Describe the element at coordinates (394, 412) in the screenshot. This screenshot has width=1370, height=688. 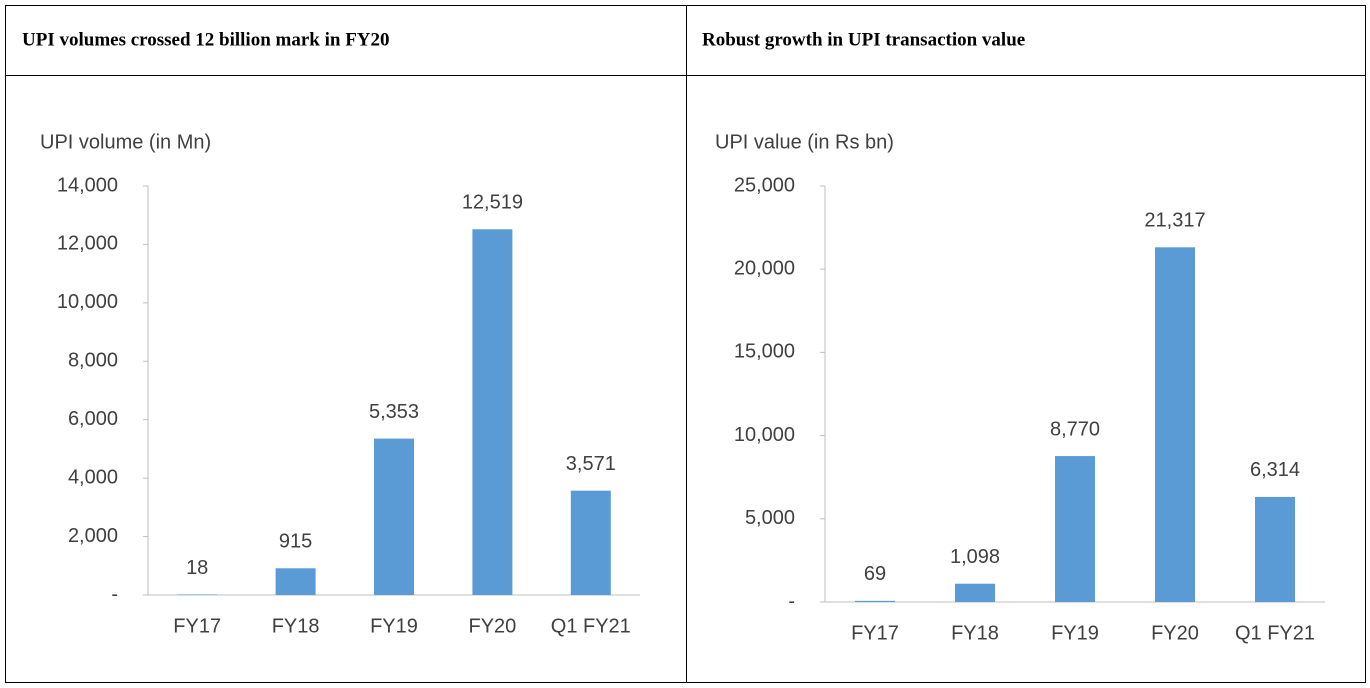
I see `data-label: 5,353` at that location.